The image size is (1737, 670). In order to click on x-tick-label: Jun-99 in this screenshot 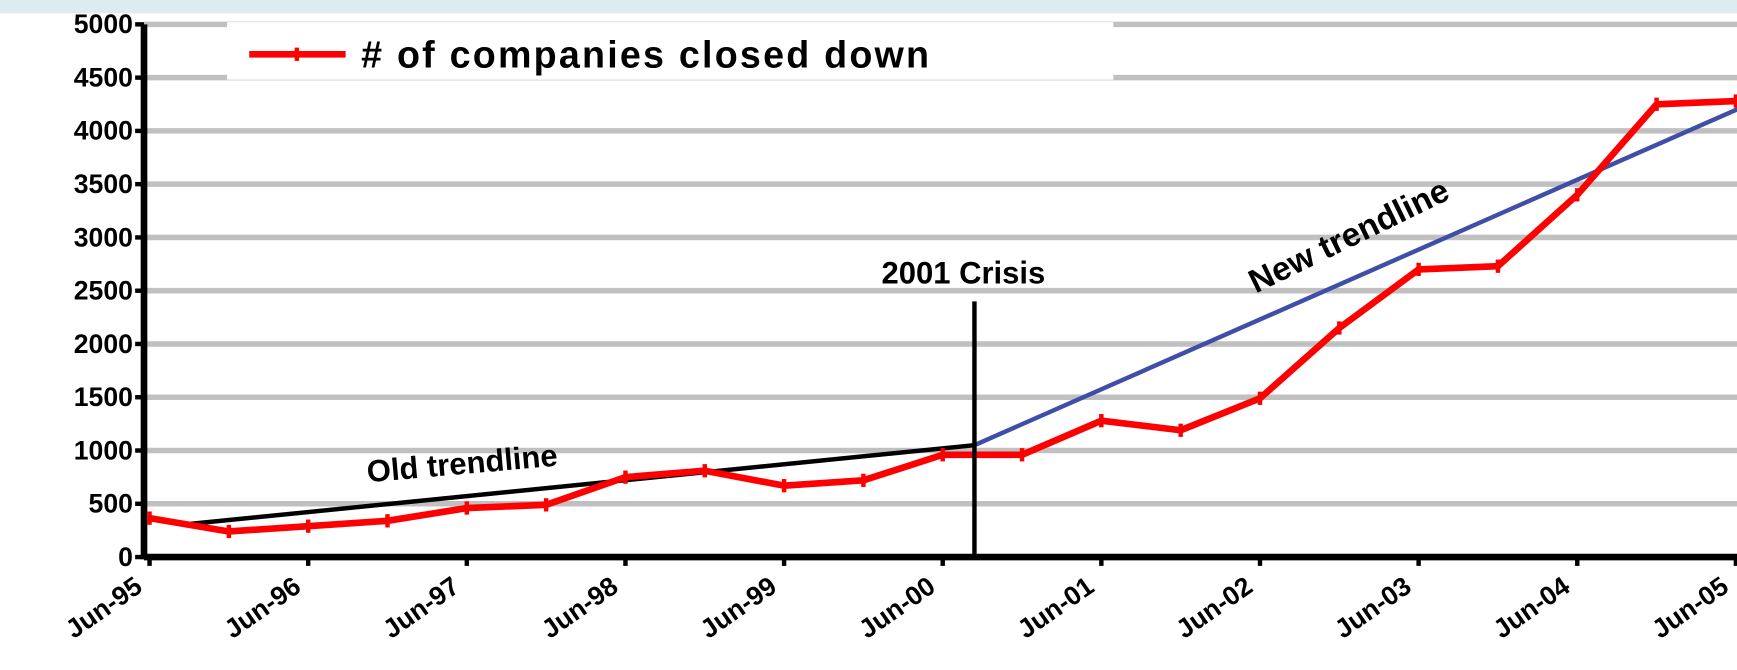, I will do `click(738, 608)`.